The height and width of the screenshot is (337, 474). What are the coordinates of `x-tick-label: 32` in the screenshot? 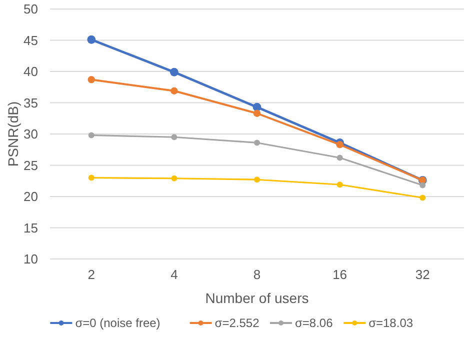 It's located at (422, 274).